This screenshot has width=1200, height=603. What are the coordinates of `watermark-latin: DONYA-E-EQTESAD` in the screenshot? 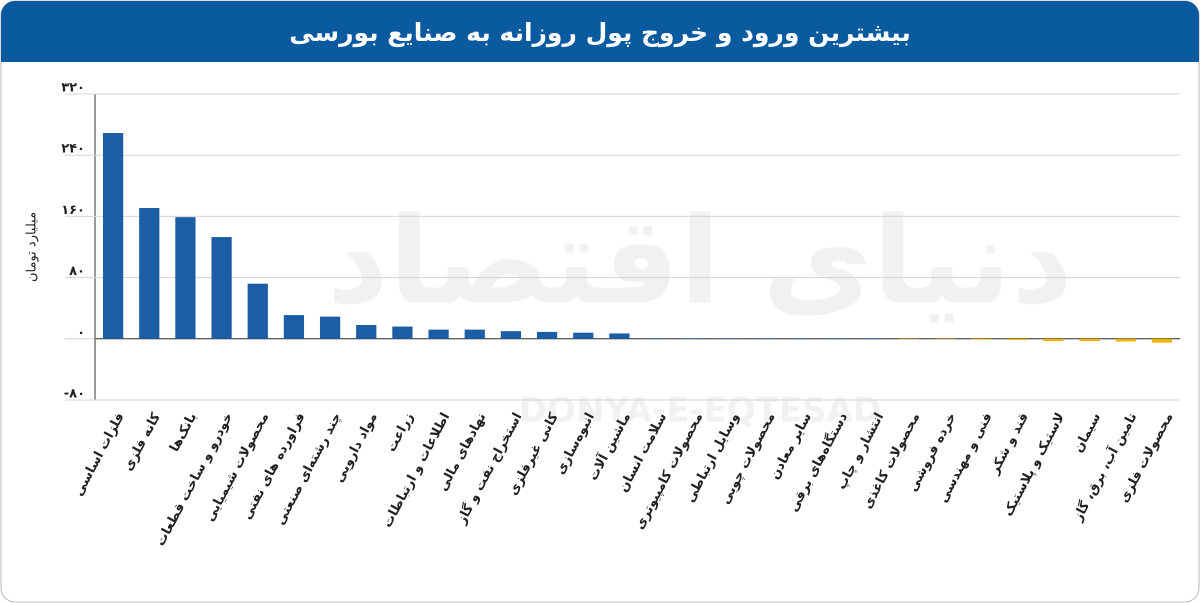 It's located at (700, 411).